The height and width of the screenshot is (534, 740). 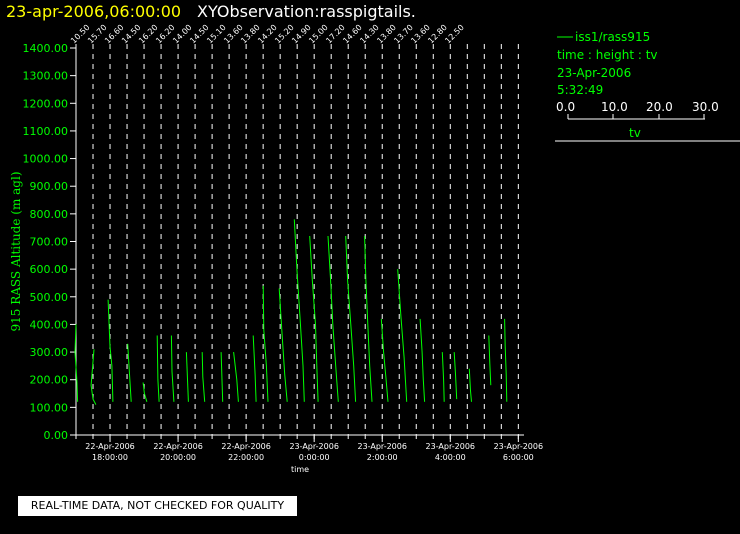 I want to click on y-tick-label: 400.00, so click(x=49, y=324).